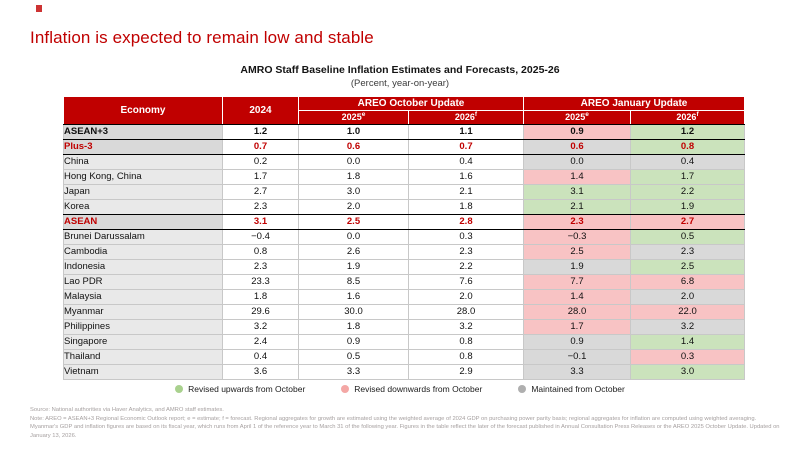 This screenshot has height=450, width=800. What do you see at coordinates (404, 237) in the screenshot?
I see `table-row: Brunei Darussalam −0.4 0.0 0.3 −0.3 0.5` at bounding box center [404, 237].